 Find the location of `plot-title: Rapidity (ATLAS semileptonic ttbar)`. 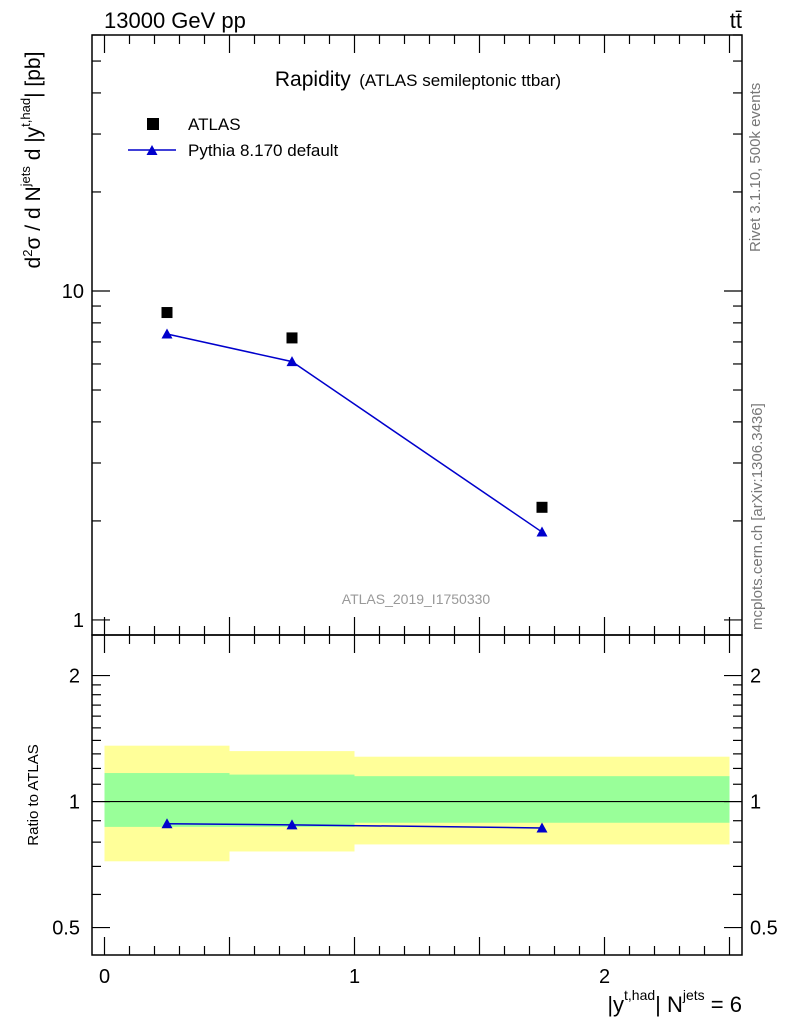

plot-title: Rapidity (ATLAS semileptonic ttbar) is located at coordinates (418, 79).